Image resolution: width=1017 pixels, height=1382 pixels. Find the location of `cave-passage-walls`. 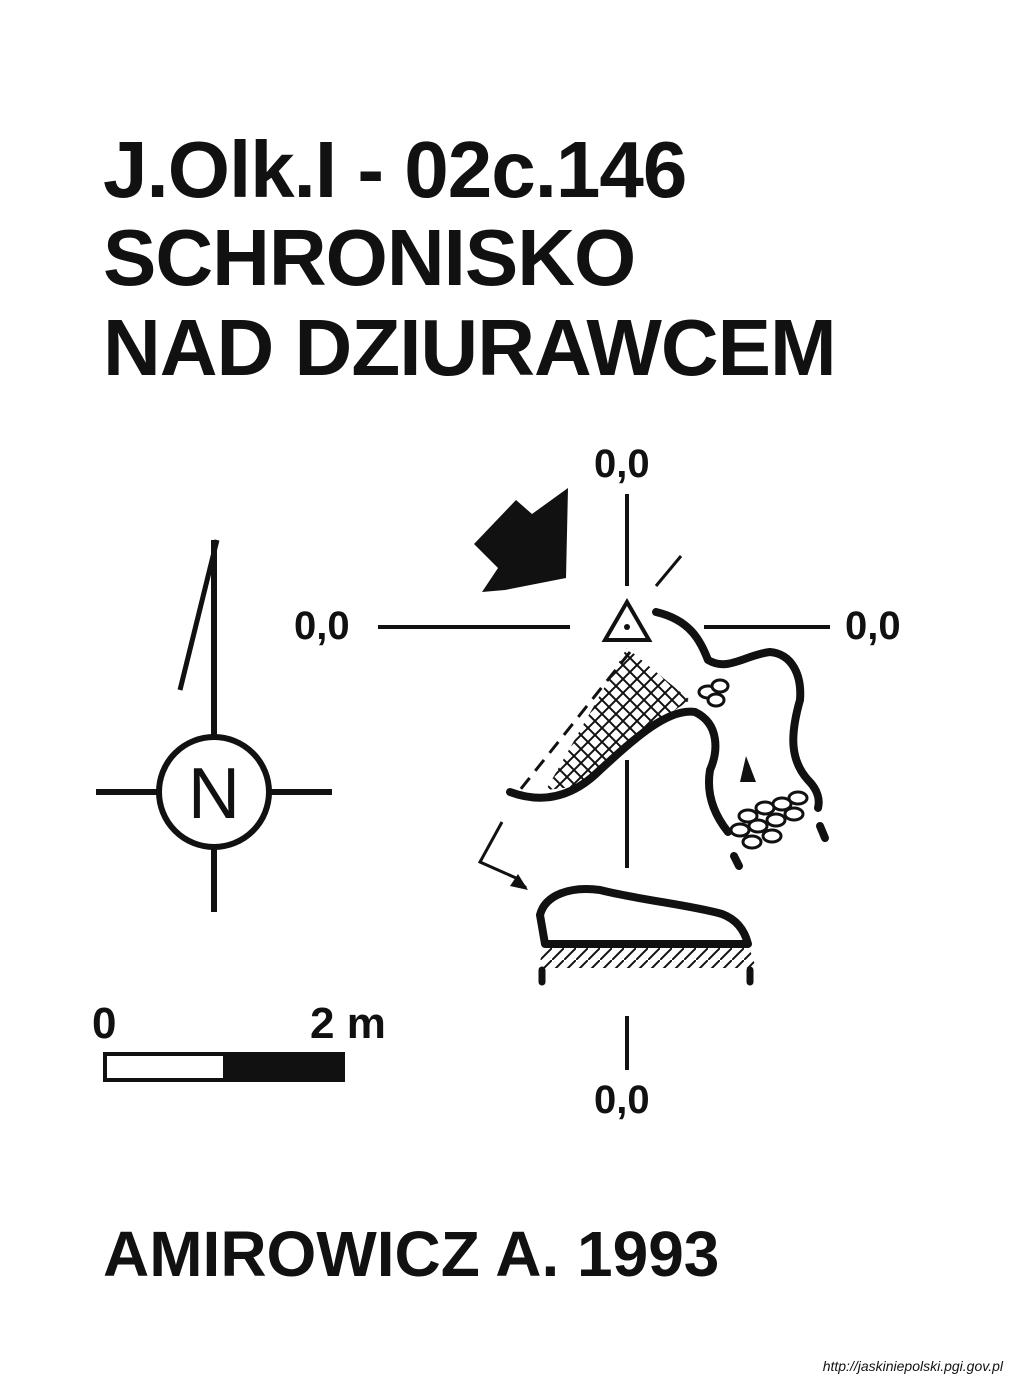

cave-passage-walls is located at coordinates (667, 739).